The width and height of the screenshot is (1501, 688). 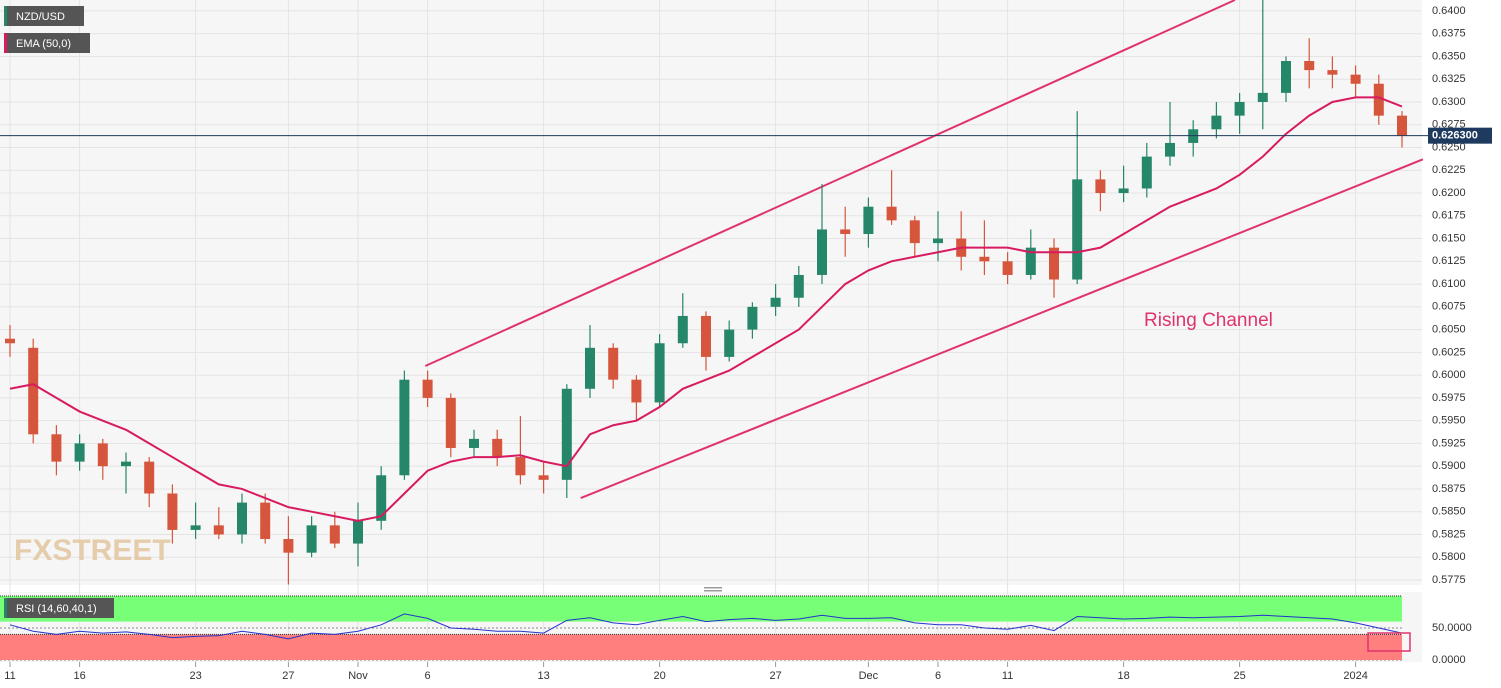 What do you see at coordinates (1449, 56) in the screenshot?
I see `y-tick-label: 0.6350` at bounding box center [1449, 56].